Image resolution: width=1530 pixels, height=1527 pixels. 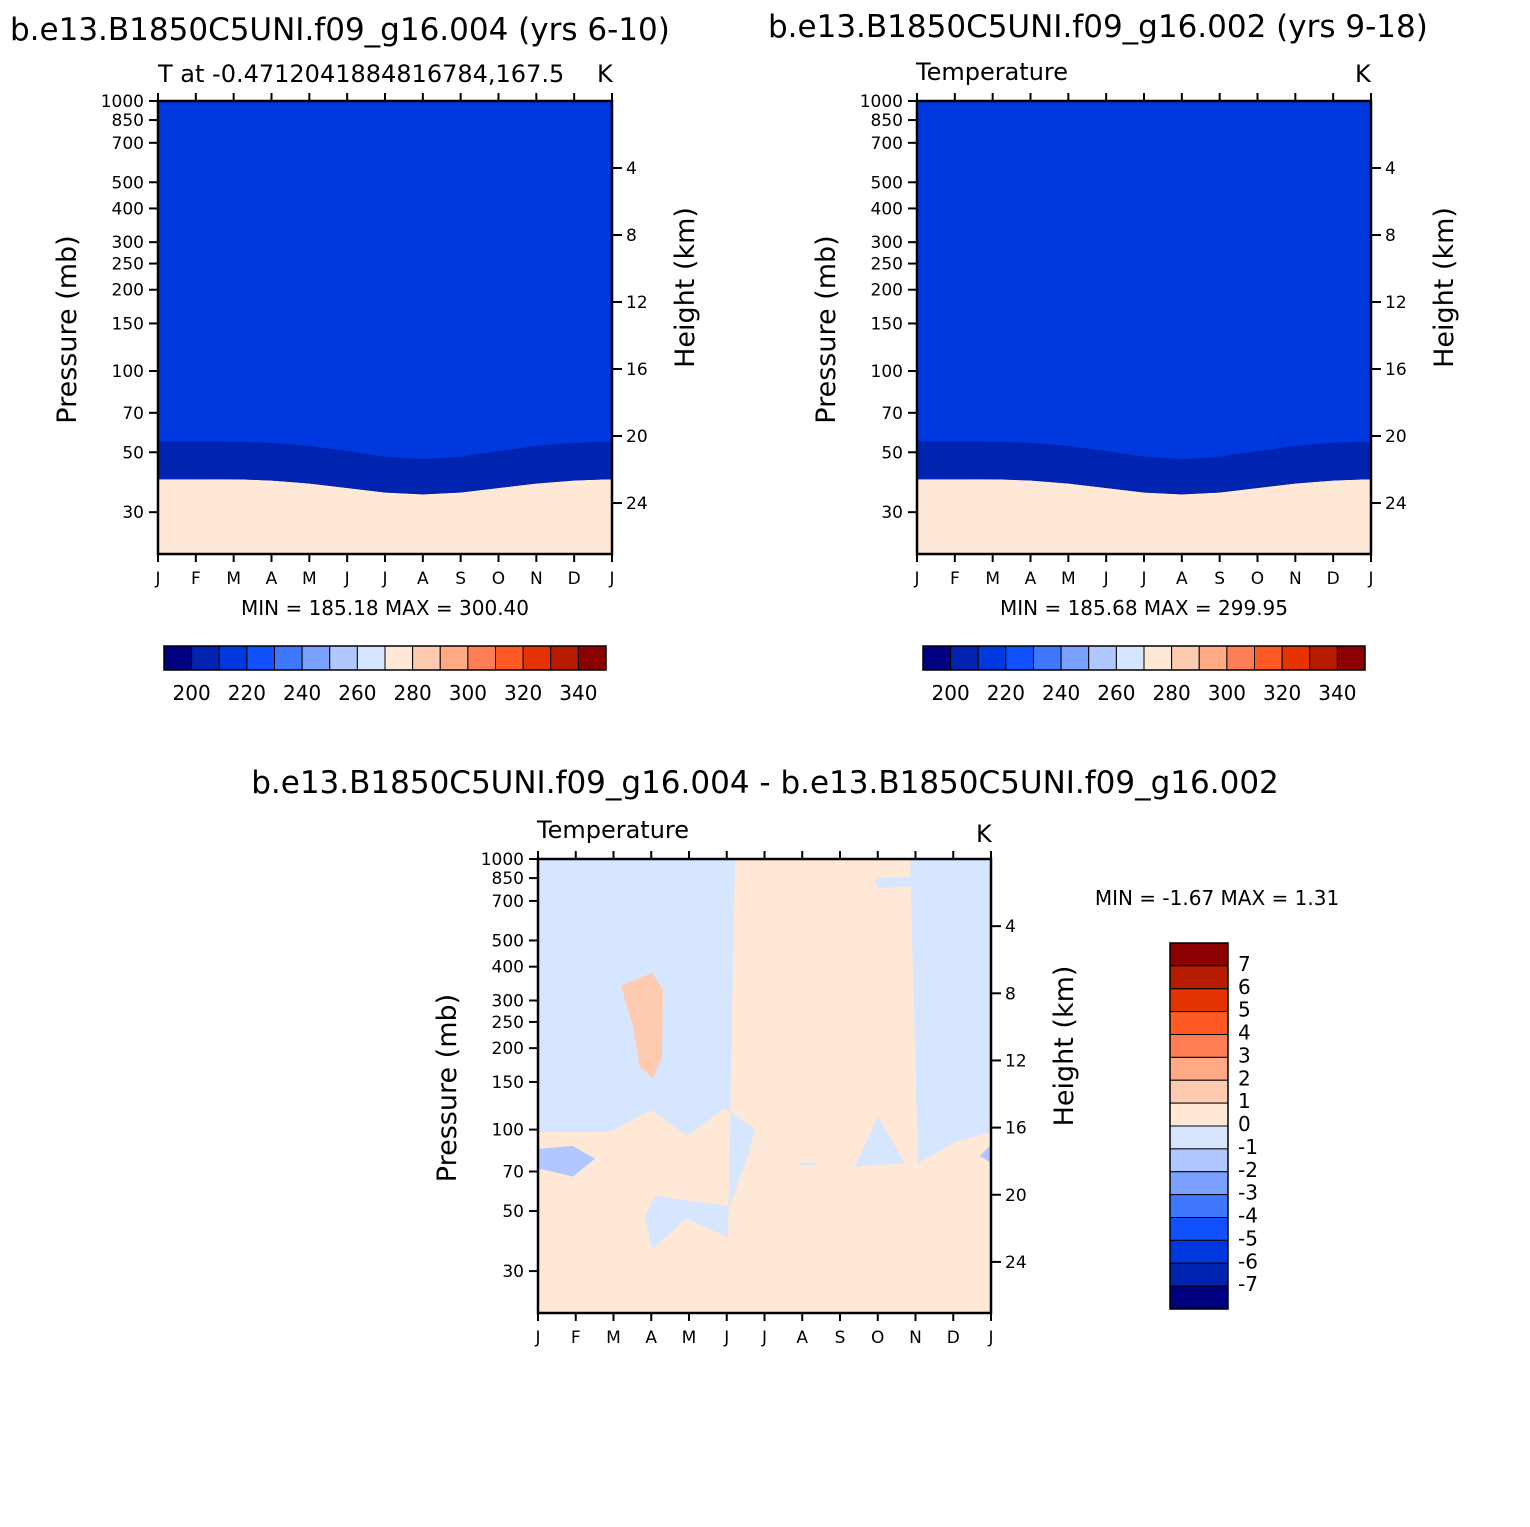 I want to click on panel1-left-label: T at -0.4712041884816784,167.5, so click(x=360, y=74).